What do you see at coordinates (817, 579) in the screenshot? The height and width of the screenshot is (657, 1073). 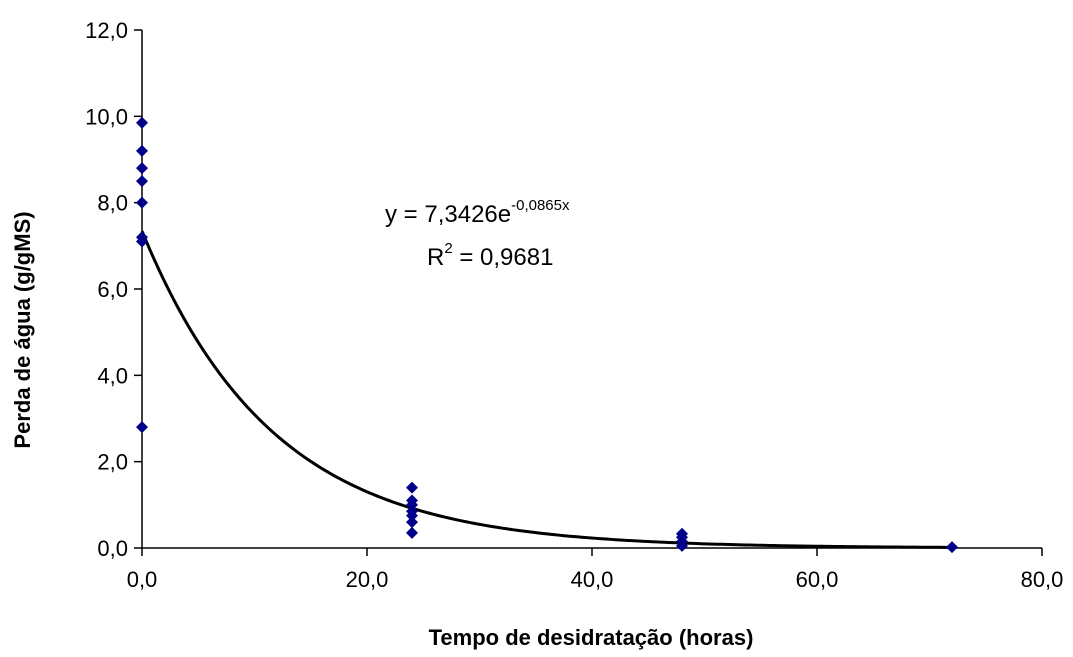 I see `x-tick-label: 60,0` at bounding box center [817, 579].